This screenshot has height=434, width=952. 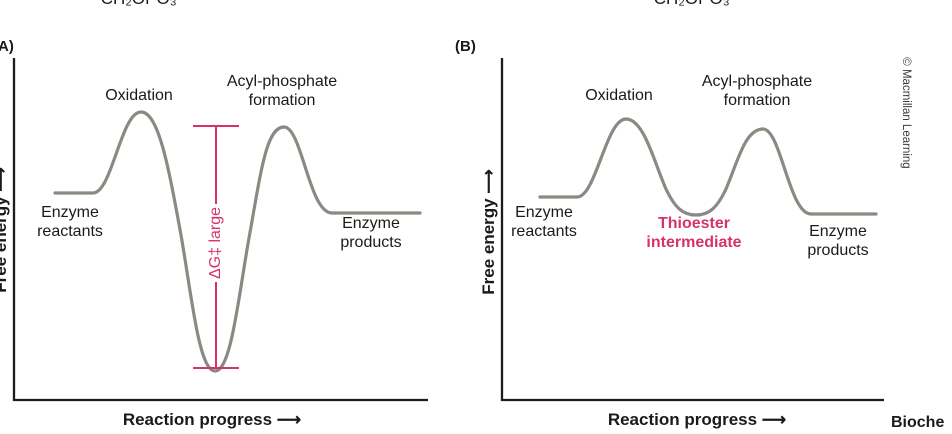 I want to click on panel-a-y-axis-label: Free energy ⟶, so click(x=5, y=230).